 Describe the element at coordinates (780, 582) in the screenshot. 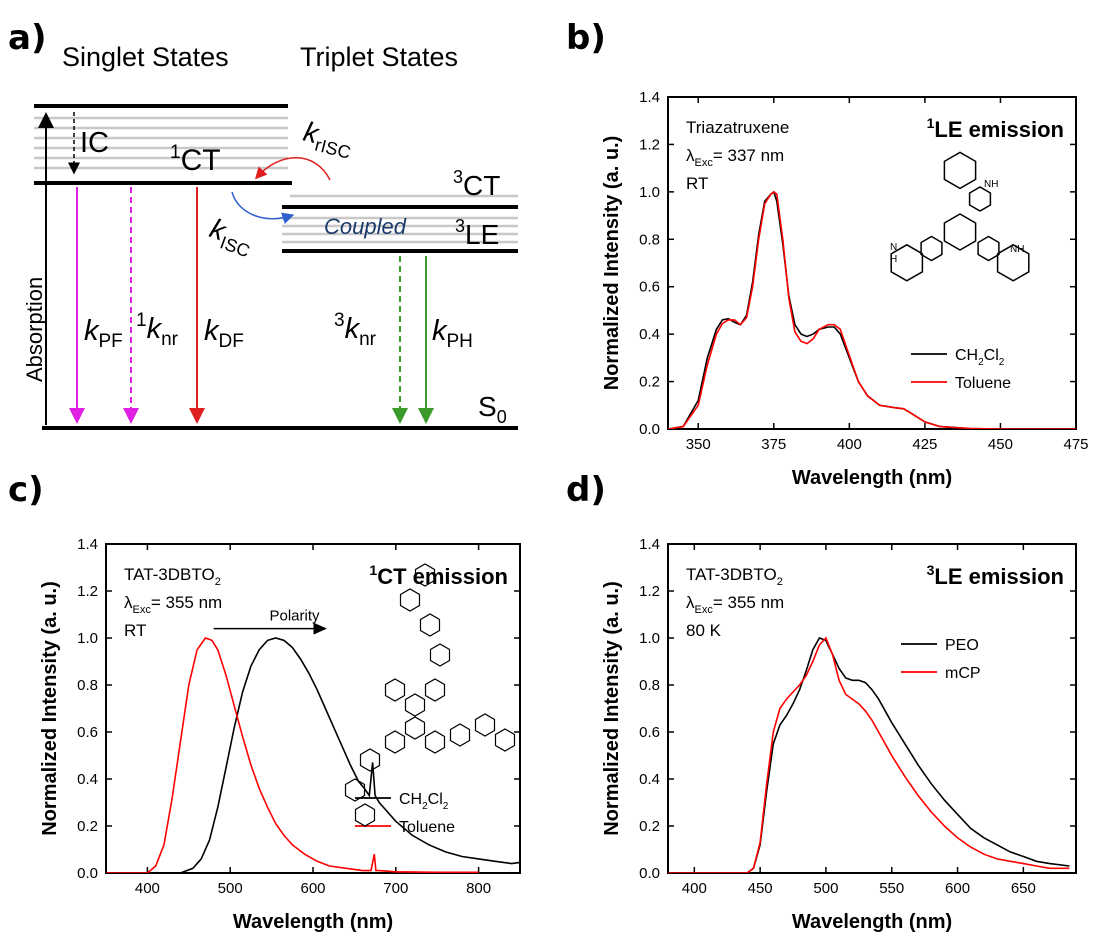

I see `molecule-sub: 2` at that location.